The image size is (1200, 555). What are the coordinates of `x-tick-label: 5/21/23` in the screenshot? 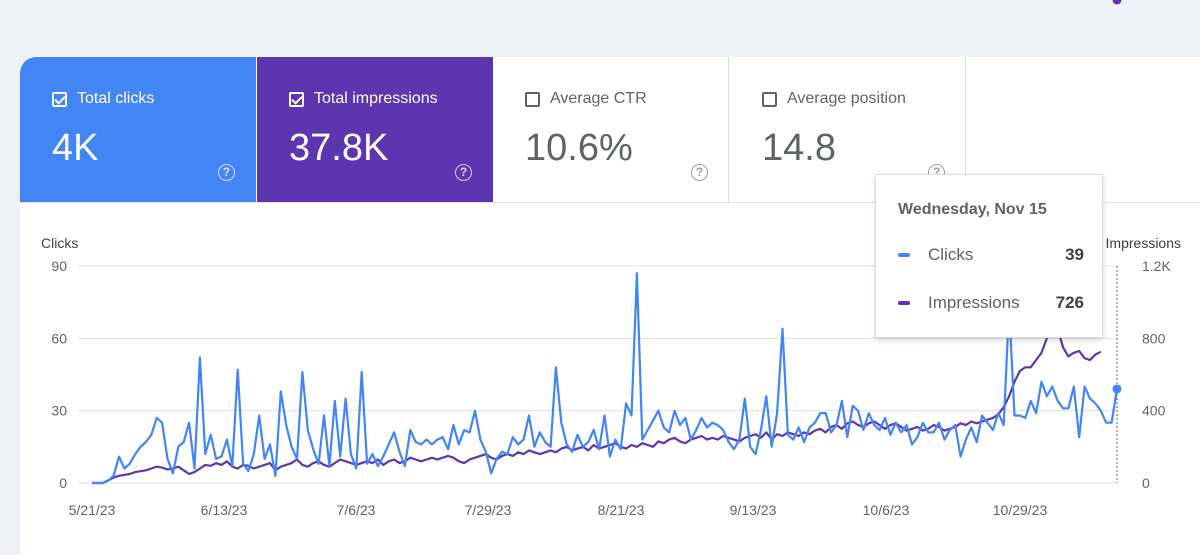 It's located at (92, 510).